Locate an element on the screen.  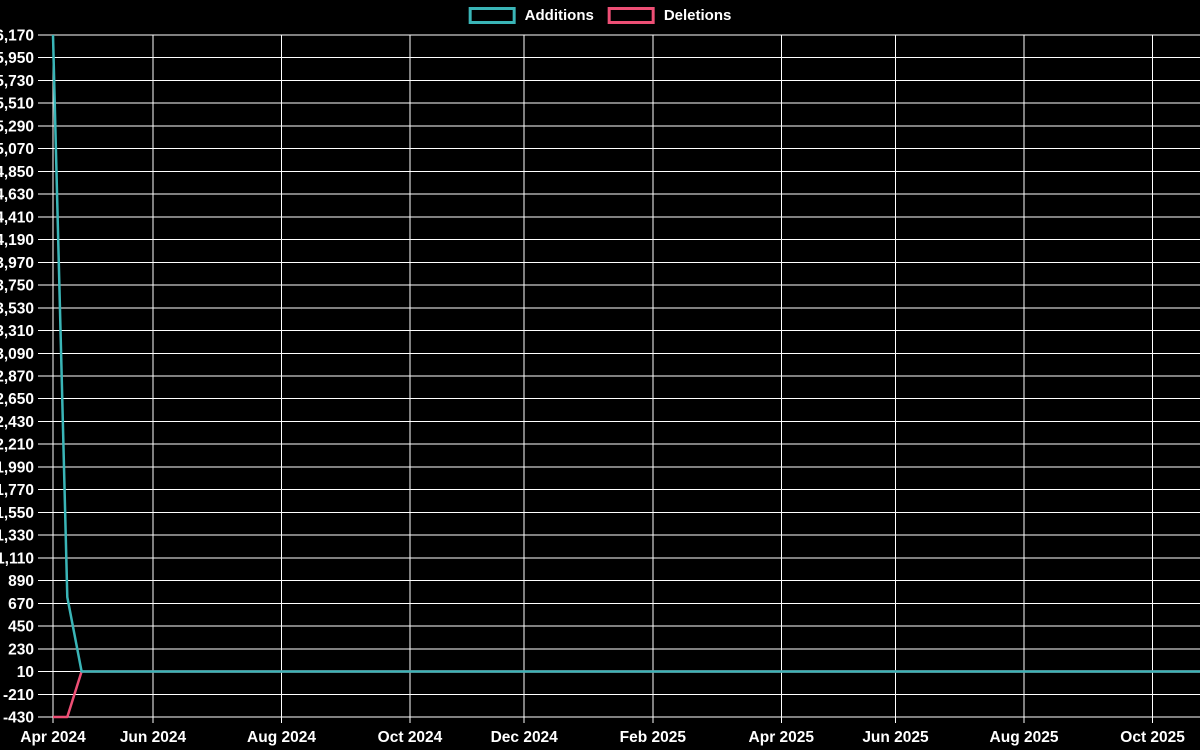
y-tick-label: 3,750 is located at coordinates (17, 286).